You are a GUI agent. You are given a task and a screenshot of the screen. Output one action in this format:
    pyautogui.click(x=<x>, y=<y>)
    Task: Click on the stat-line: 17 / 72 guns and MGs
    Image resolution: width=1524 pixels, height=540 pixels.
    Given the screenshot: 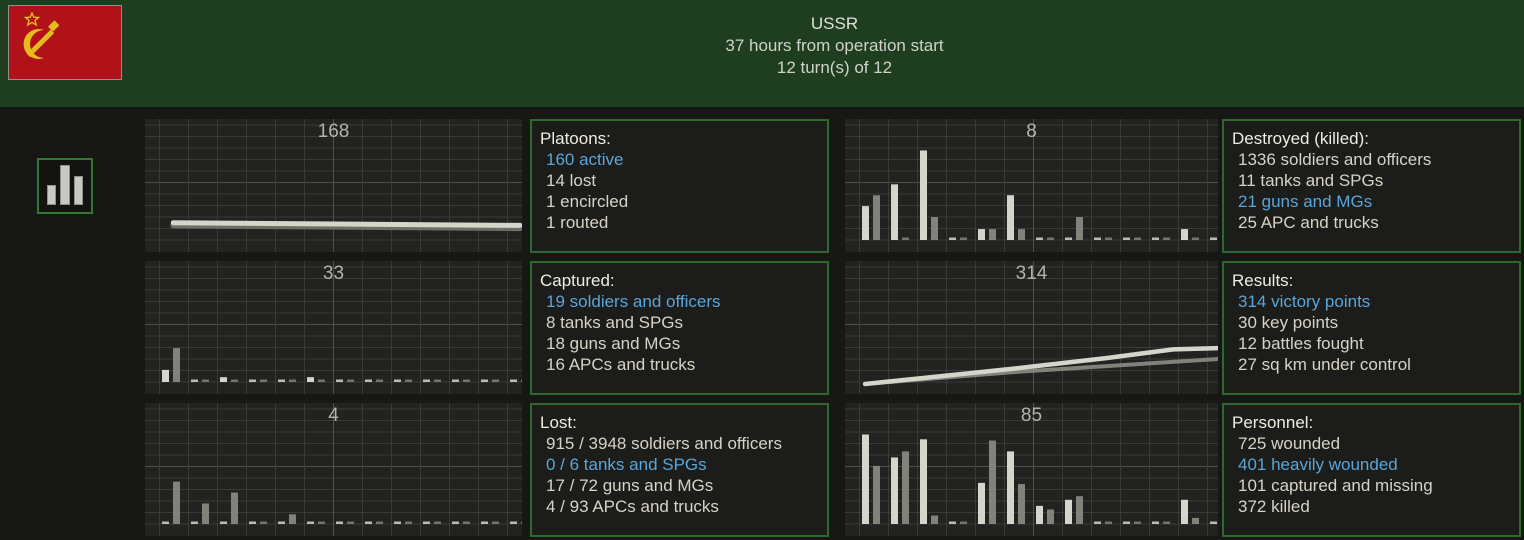 What is the action you would take?
    pyautogui.click(x=630, y=485)
    